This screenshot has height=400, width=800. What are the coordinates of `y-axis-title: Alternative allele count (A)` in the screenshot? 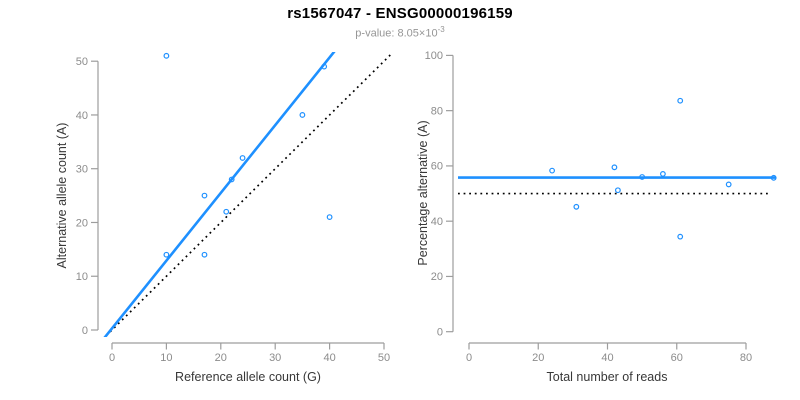 It's located at (62, 196).